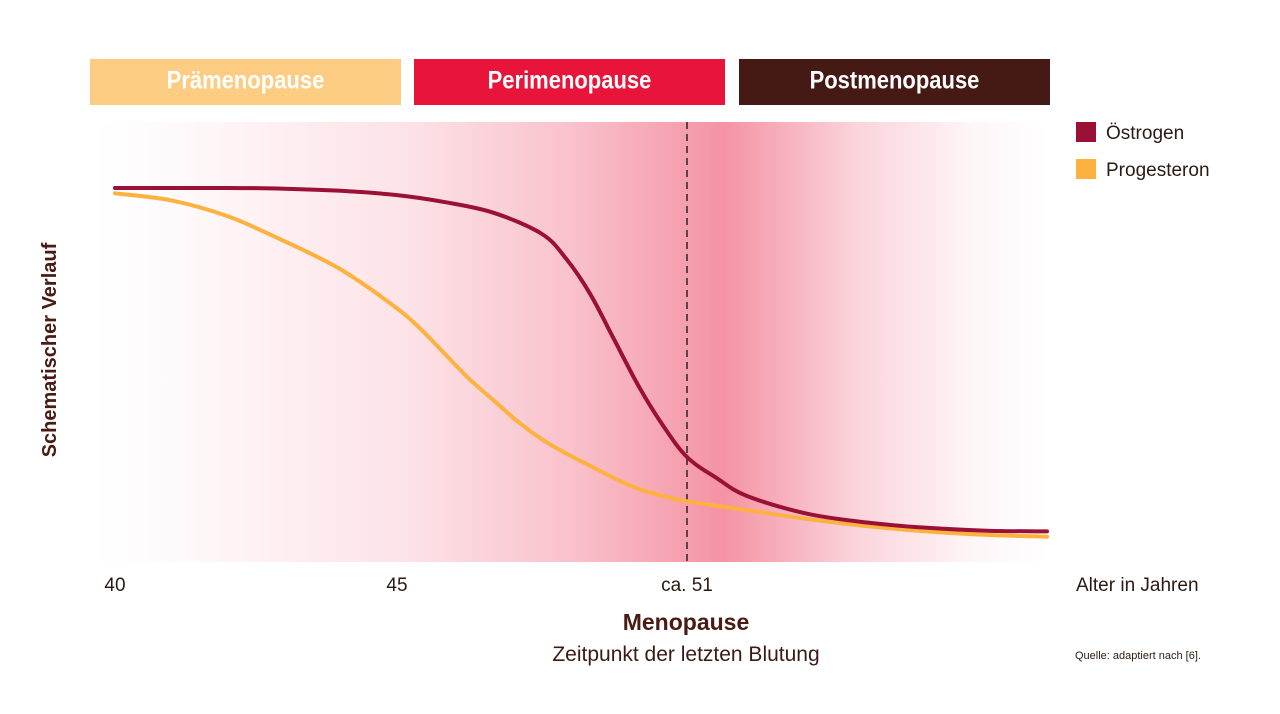 Image resolution: width=1280 pixels, height=714 pixels. Describe the element at coordinates (1143, 151) in the screenshot. I see `legend: Östrogen Progesteron` at that location.